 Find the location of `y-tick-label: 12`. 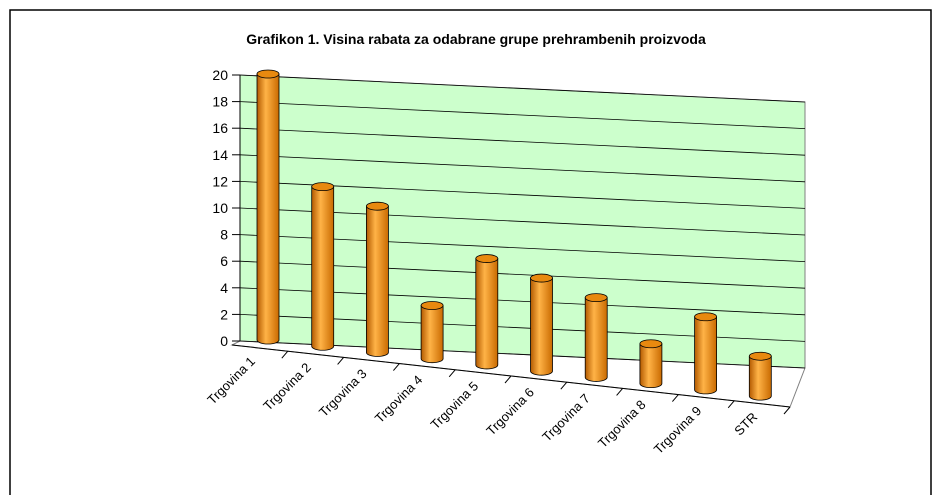

y-tick-label: 12 is located at coordinates (220, 181).